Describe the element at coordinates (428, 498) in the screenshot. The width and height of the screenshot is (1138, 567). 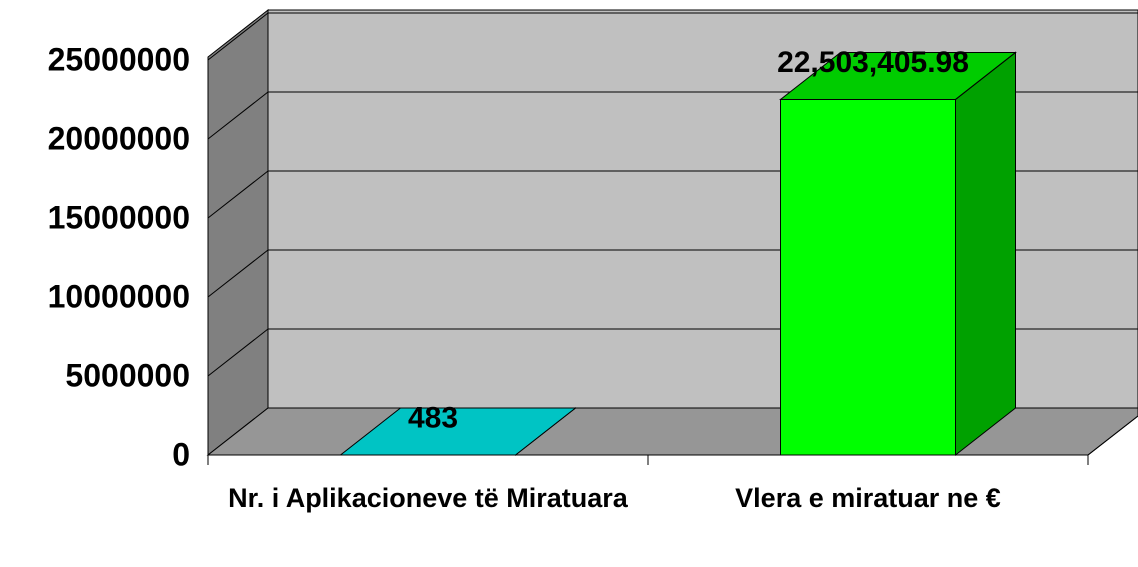
I see `x-tick-label: Nr. i Aplikacioneve të Miratuara` at that location.